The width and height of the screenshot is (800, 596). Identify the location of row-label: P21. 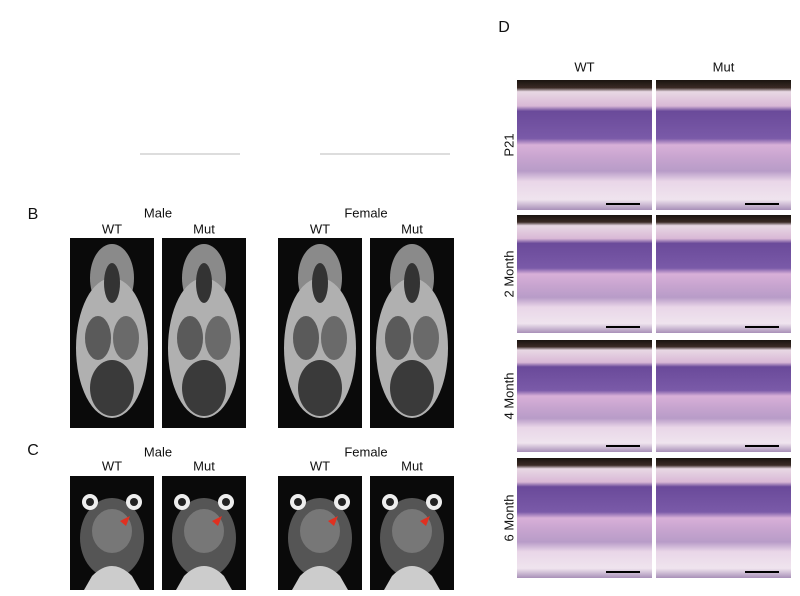
(508, 144).